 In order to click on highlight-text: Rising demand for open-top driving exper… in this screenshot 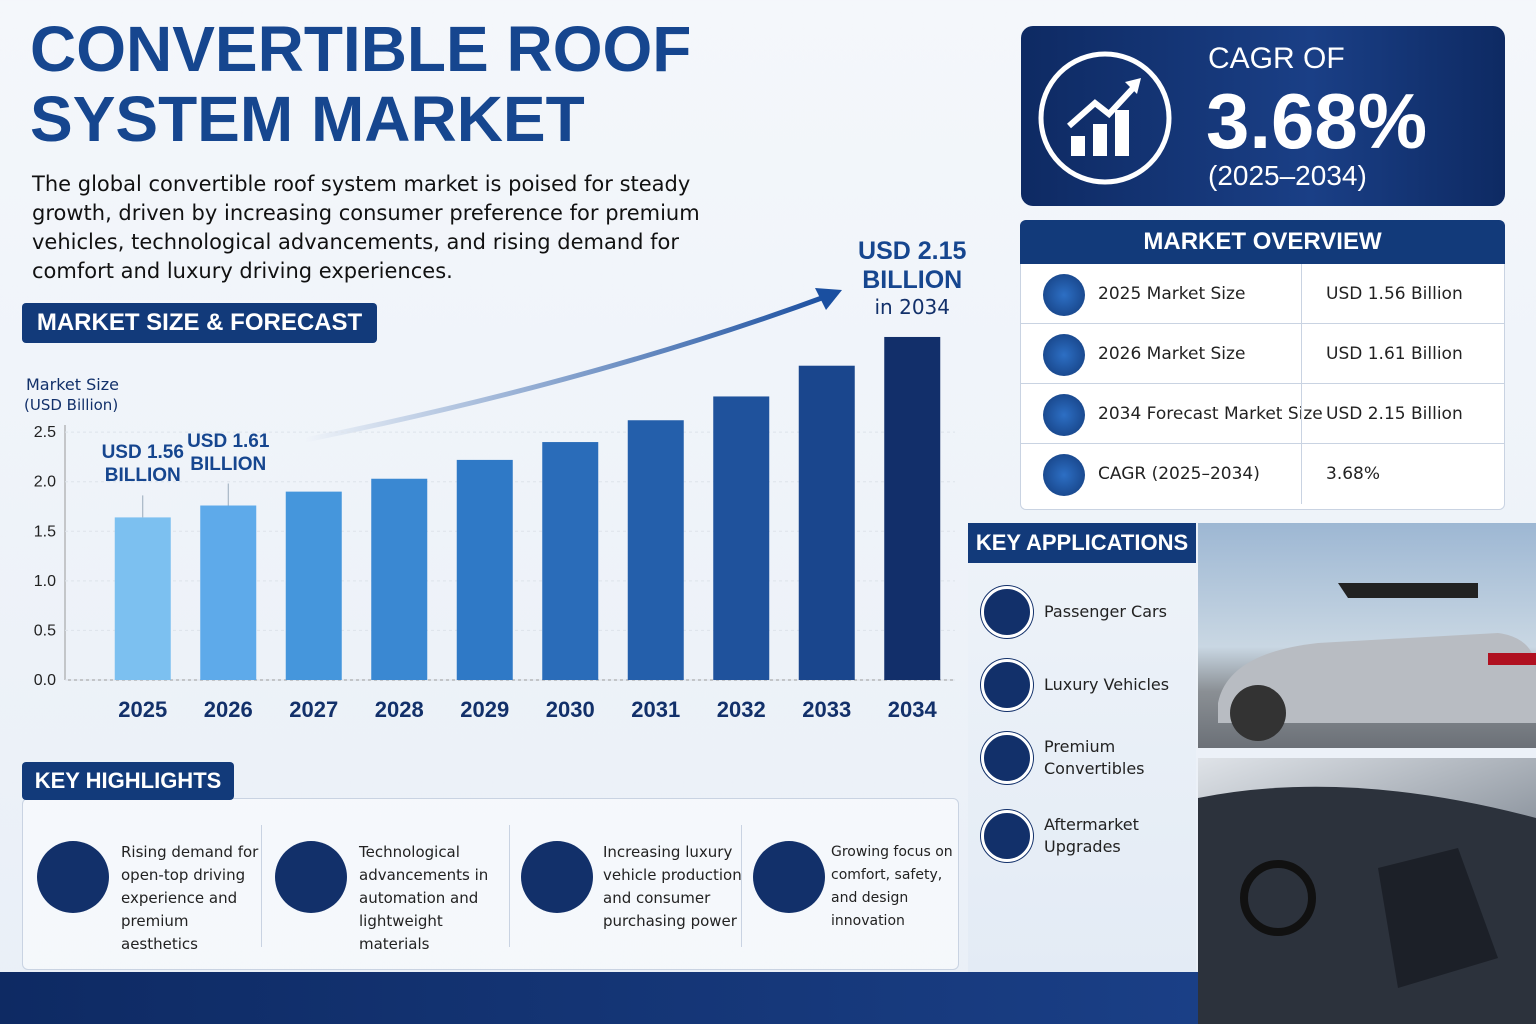, I will do `click(190, 898)`.